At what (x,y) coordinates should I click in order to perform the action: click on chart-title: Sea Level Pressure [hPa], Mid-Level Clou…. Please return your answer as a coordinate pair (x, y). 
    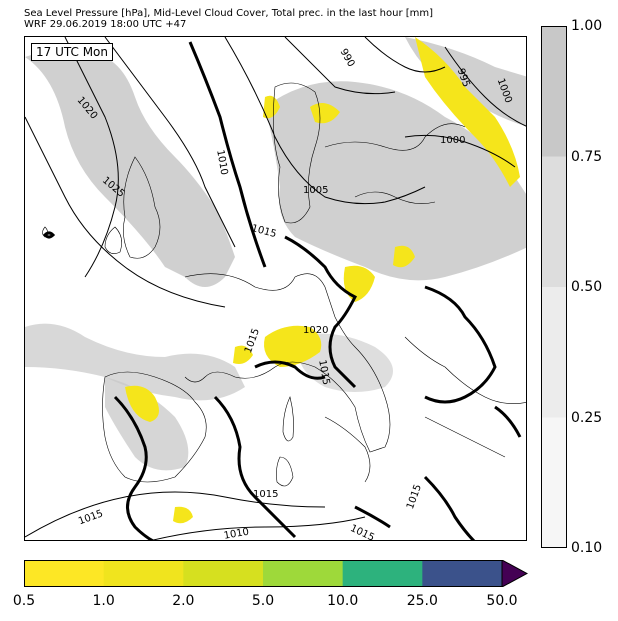
    Looking at the image, I should click on (229, 13).